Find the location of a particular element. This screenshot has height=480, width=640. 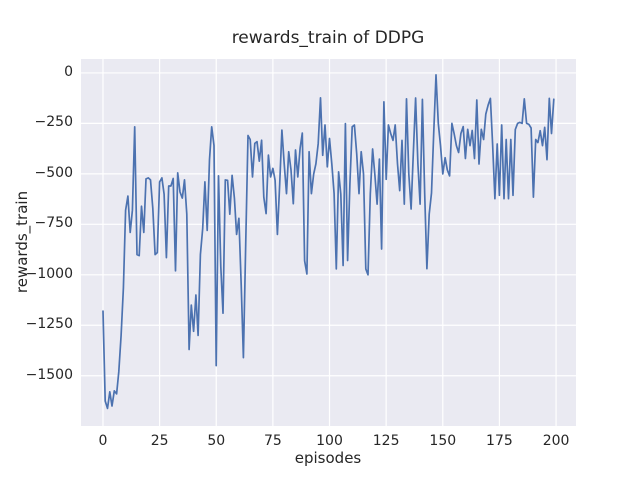

x-tick-label: 25 is located at coordinates (159, 441).